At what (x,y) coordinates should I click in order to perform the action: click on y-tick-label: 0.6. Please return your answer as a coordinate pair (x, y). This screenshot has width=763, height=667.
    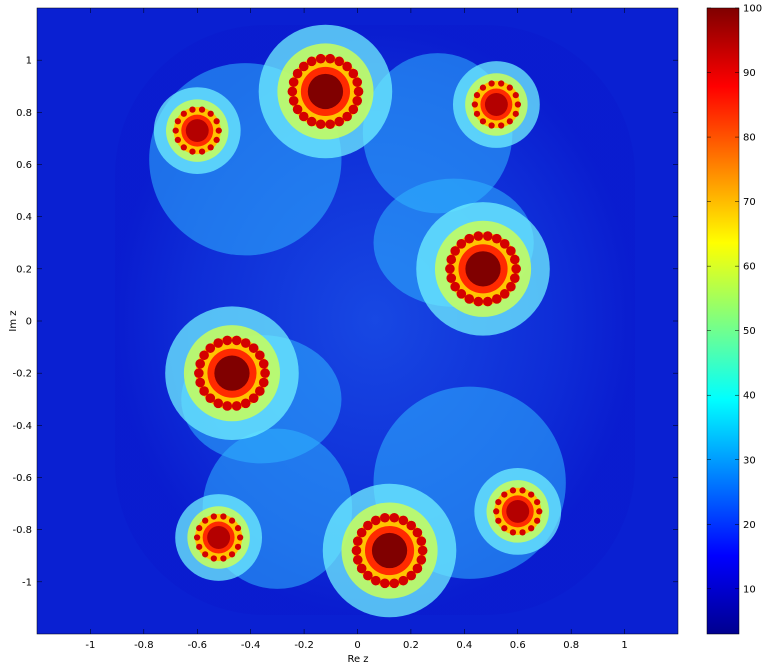
    Looking at the image, I should click on (24, 165).